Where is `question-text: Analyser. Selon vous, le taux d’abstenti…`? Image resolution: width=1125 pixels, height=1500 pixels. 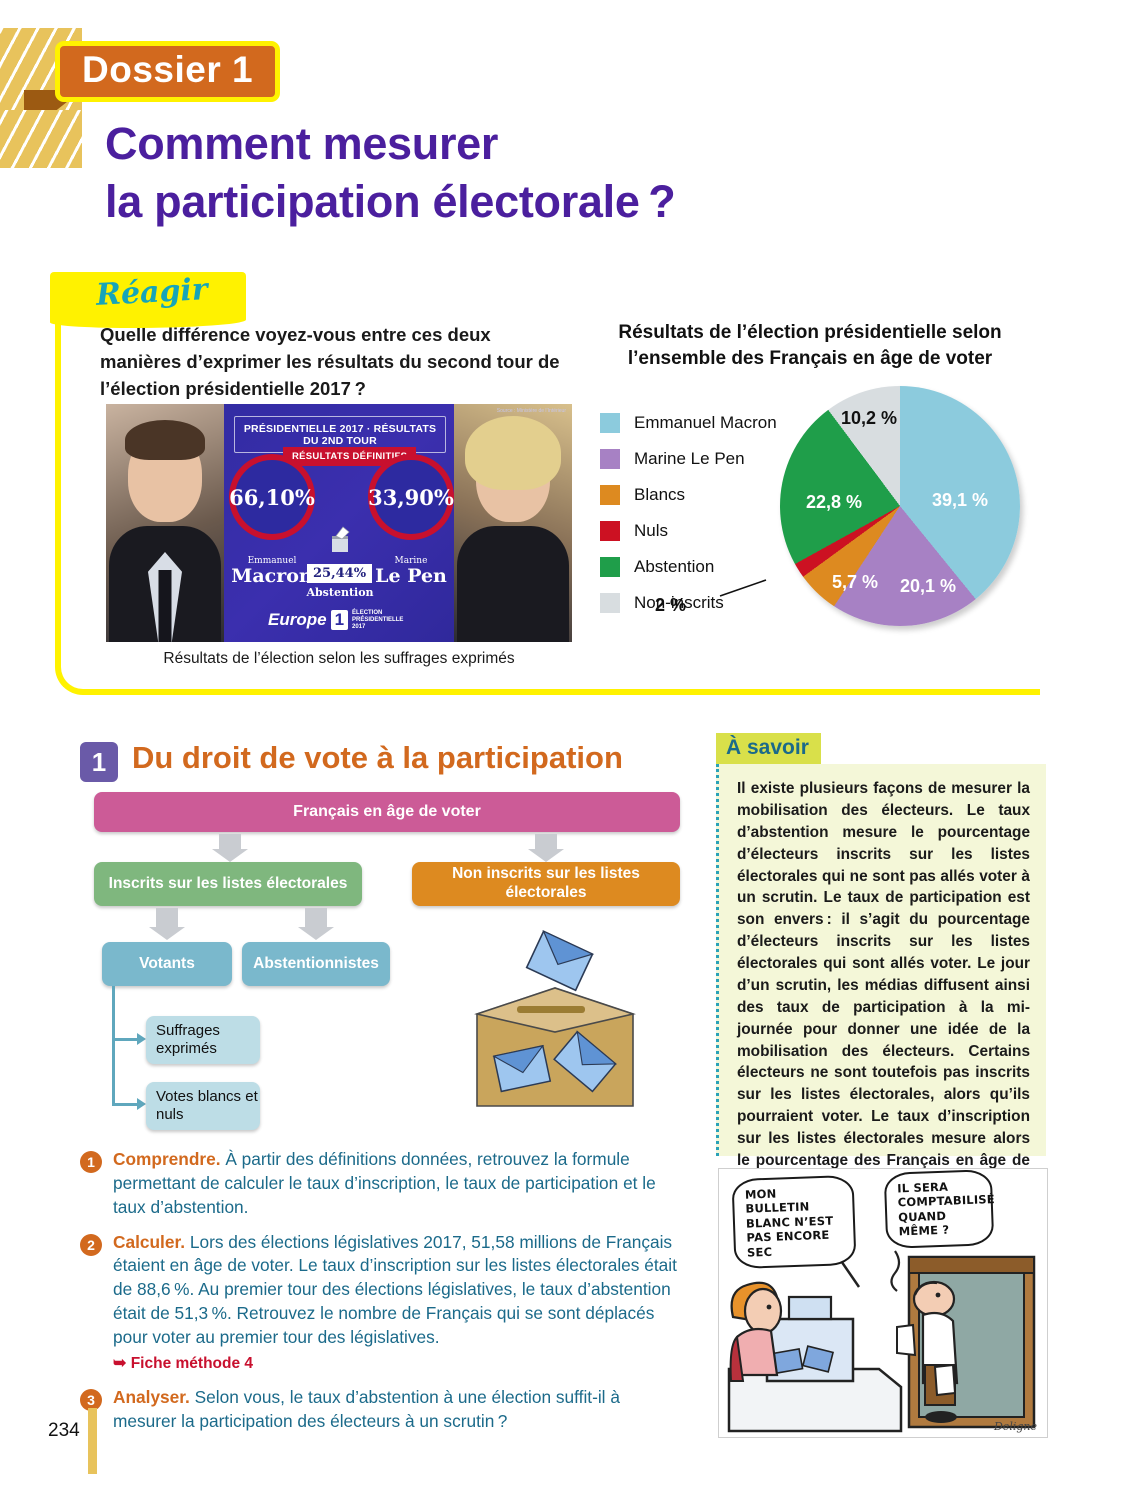 question-text: Analyser. Selon vous, le taux d’abstenti… is located at coordinates (396, 1410).